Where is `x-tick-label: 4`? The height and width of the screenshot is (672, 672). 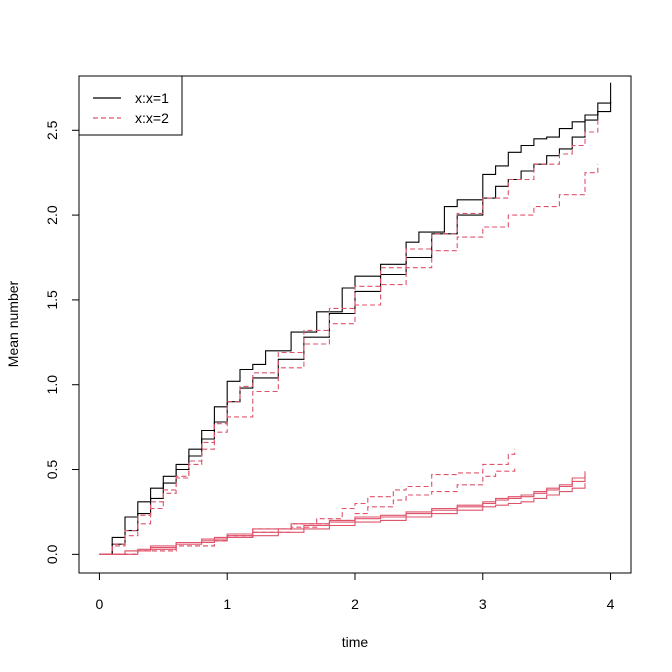
x-tick-label: 4 is located at coordinates (611, 604).